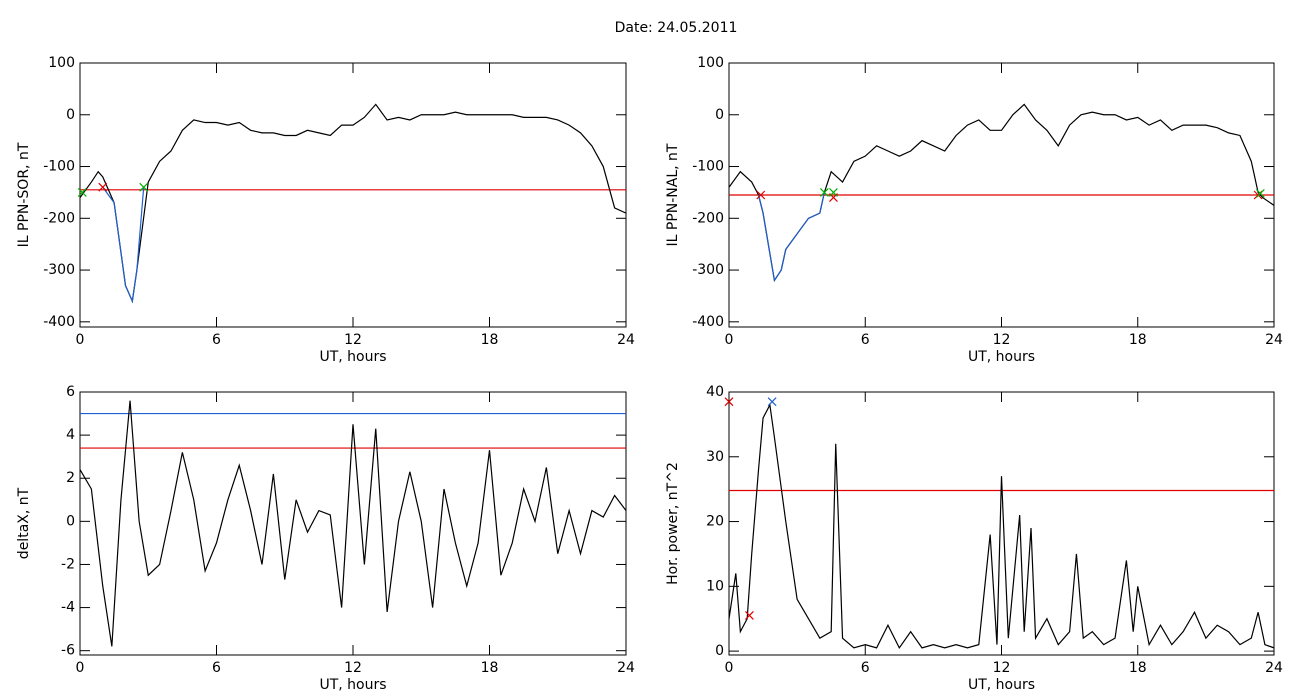 This screenshot has width=1300, height=700. I want to click on y-tick-label: -2, so click(68, 564).